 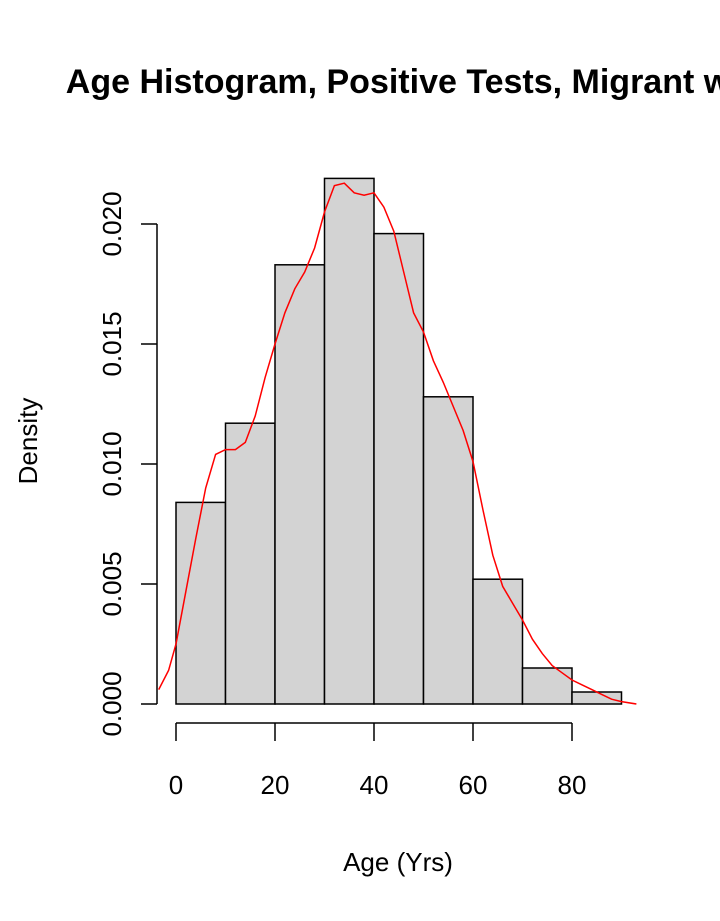 I want to click on chart-title: Age Histogram, Positive Tests, Migrant w, so click(x=393, y=82).